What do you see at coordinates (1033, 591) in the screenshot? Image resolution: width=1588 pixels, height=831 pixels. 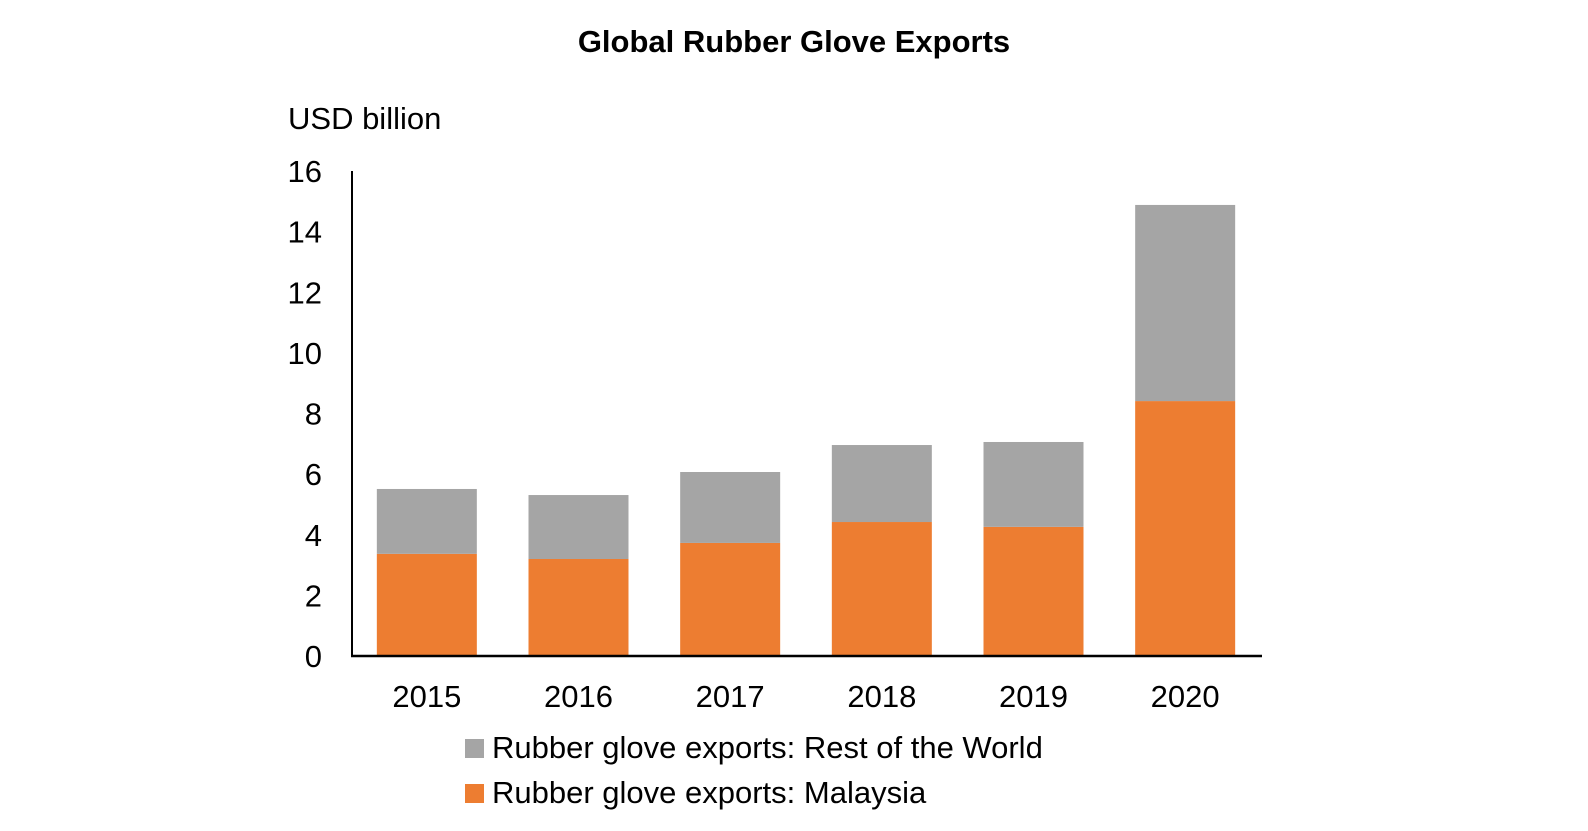 I see `bar-malaysia-2019` at bounding box center [1033, 591].